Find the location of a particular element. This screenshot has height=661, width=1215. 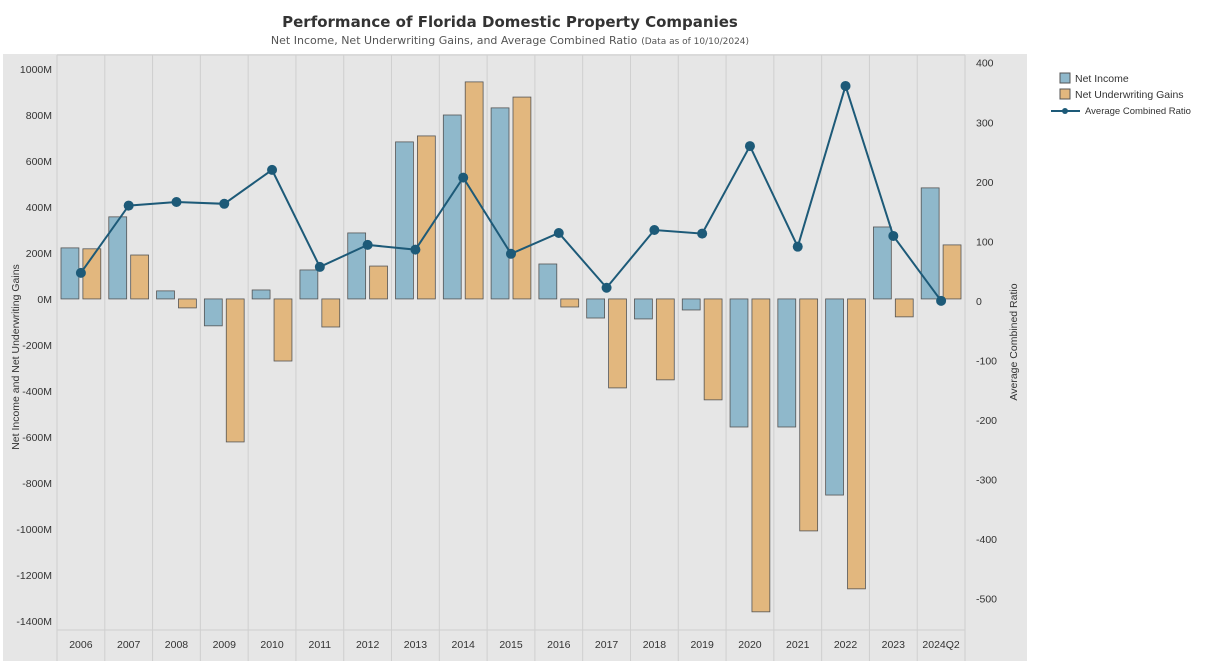

y-tick-label: 600M is located at coordinates (39, 162).